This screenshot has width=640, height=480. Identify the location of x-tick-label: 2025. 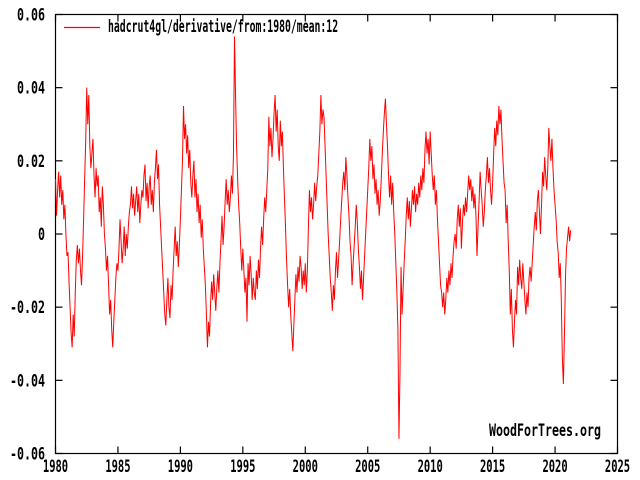
(617, 467).